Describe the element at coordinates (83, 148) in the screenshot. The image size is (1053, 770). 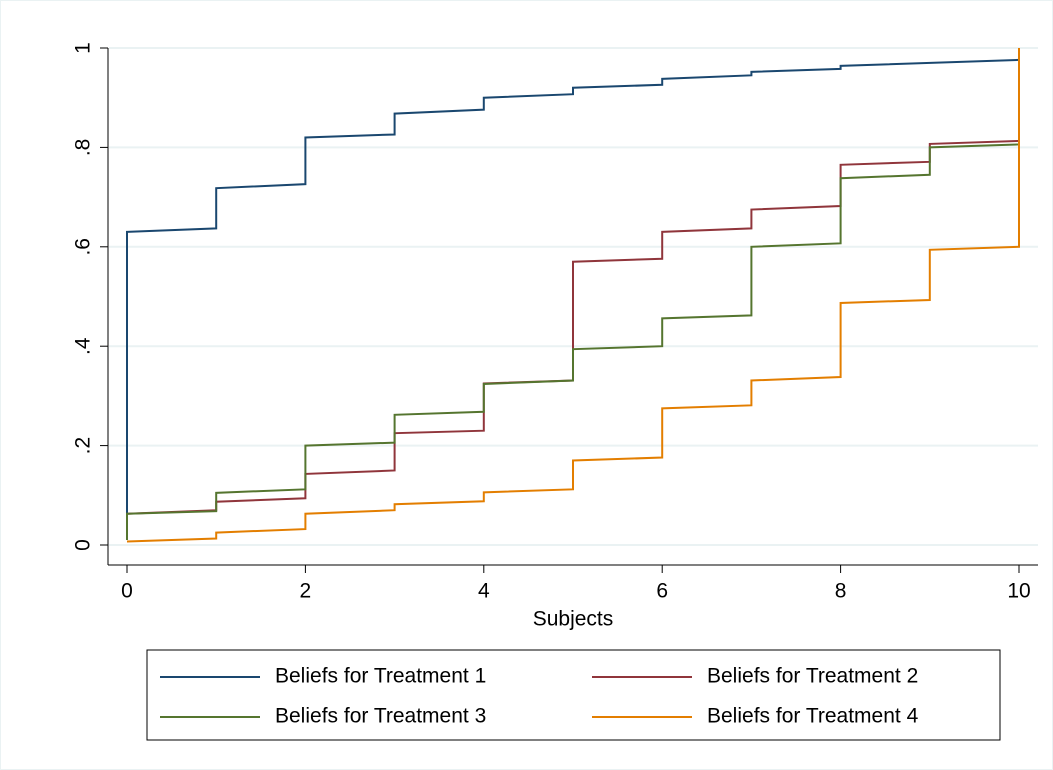
I see `y-tick-label: .8` at that location.